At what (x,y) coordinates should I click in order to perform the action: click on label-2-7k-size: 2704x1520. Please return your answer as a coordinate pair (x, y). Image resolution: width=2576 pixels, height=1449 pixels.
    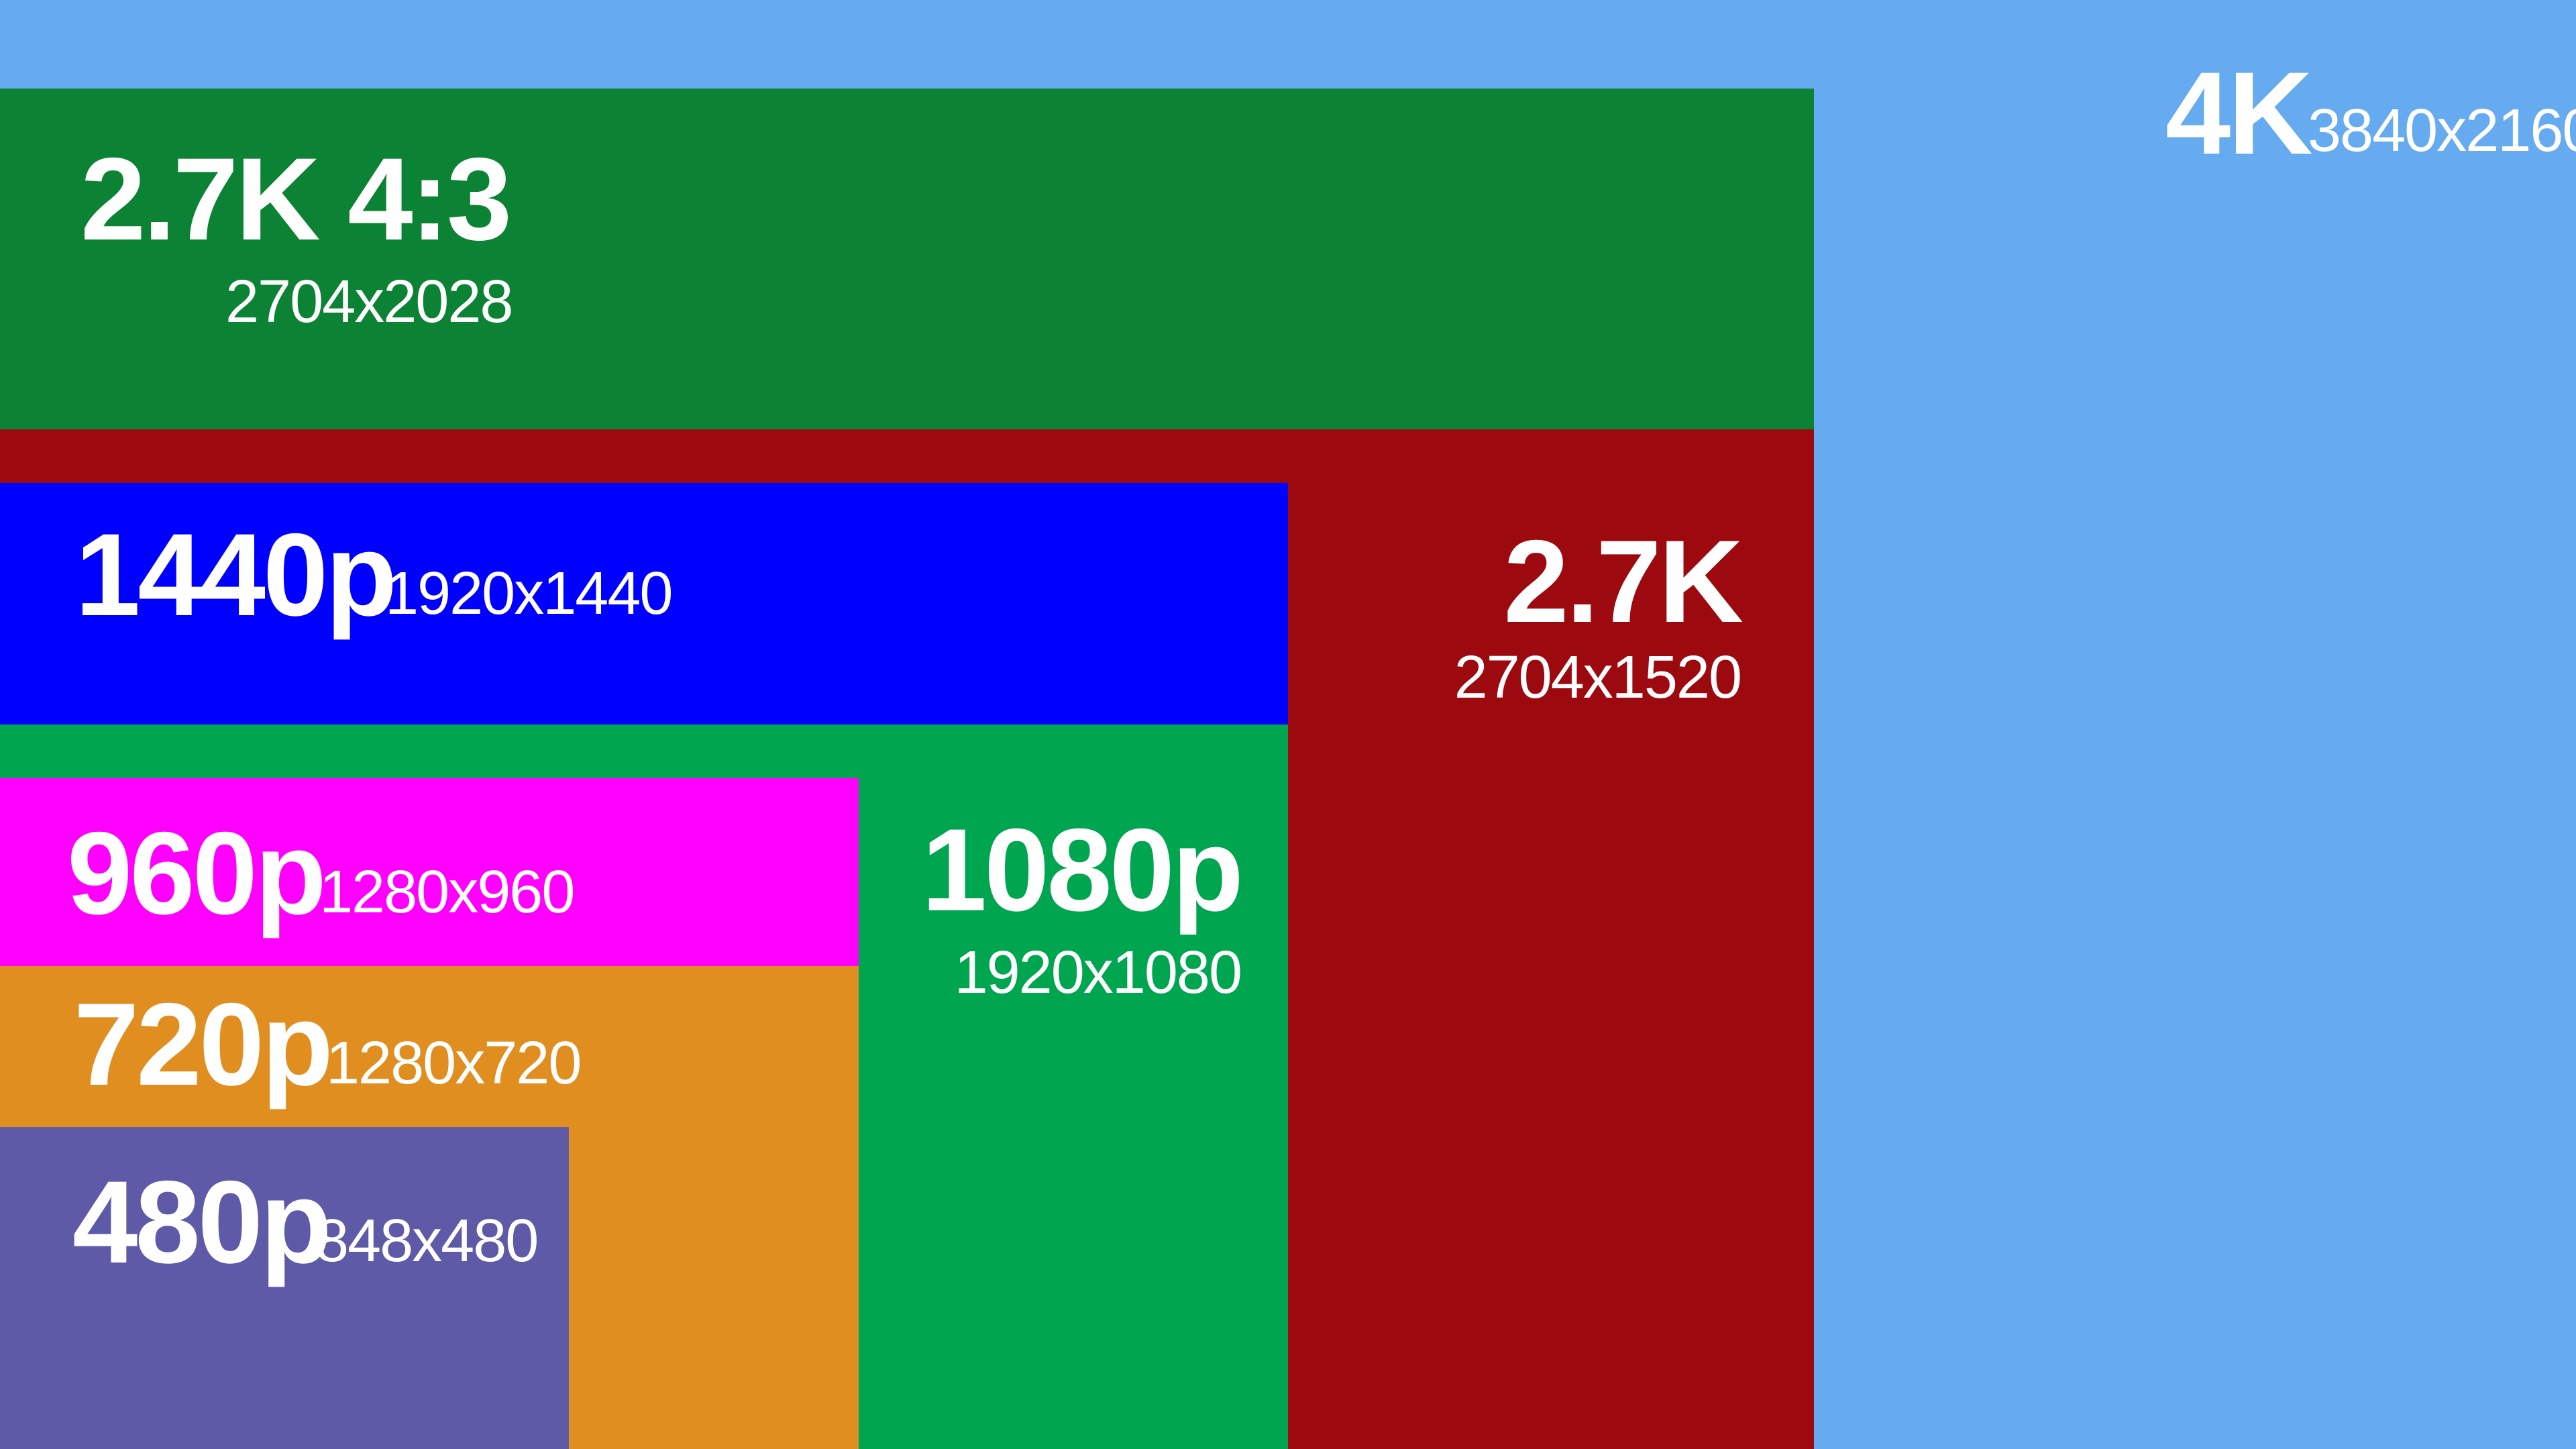
    Looking at the image, I should click on (1598, 677).